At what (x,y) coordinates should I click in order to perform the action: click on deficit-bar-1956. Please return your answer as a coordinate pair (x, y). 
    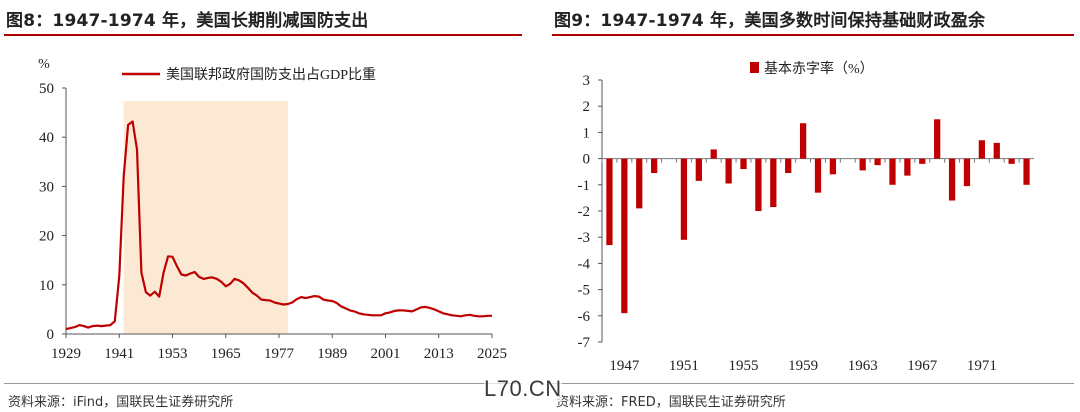
    Looking at the image, I should click on (758, 184).